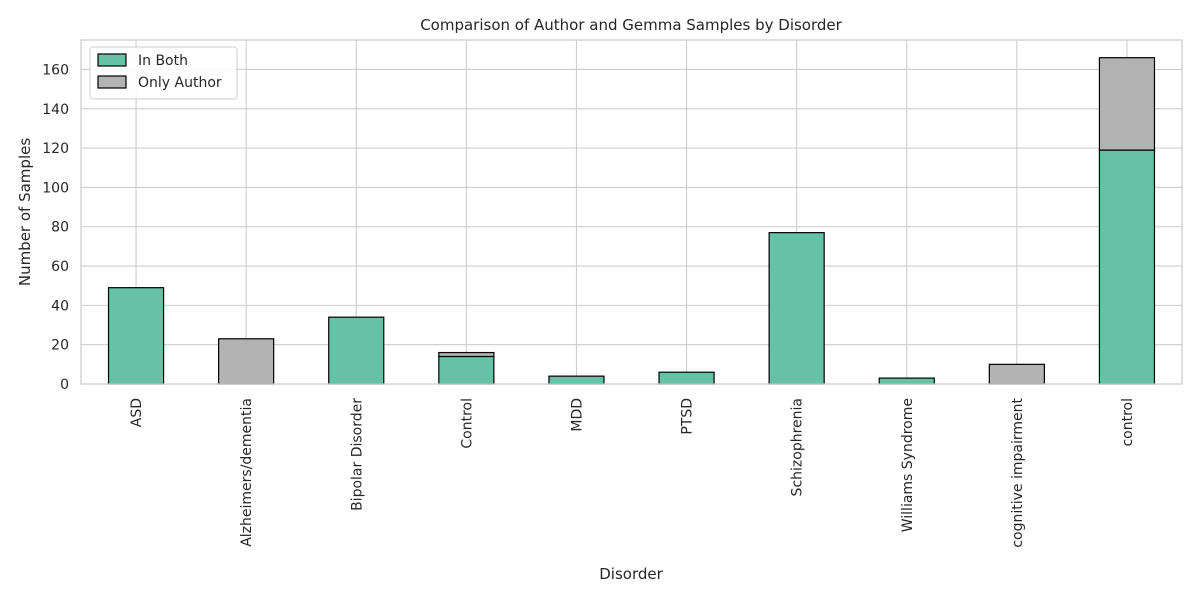 The image size is (1200, 600). I want to click on legend-box, so click(163, 73).